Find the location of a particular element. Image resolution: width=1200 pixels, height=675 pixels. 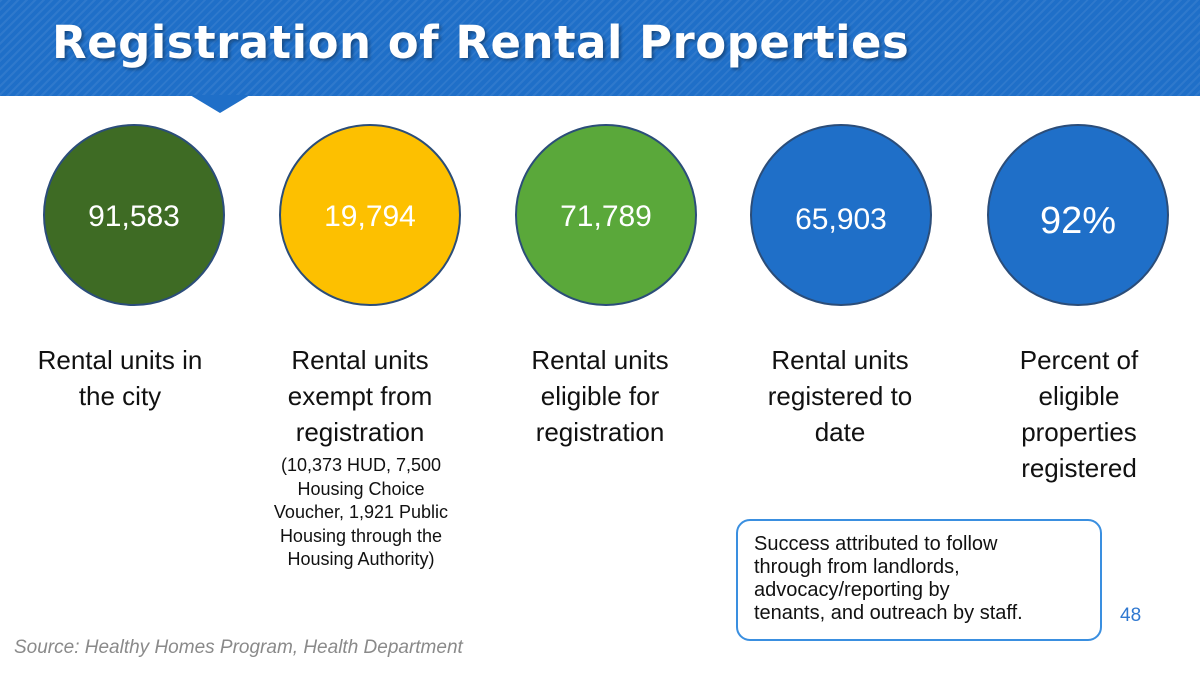

stat-circle-rental-units: 91,583 is located at coordinates (134, 215).